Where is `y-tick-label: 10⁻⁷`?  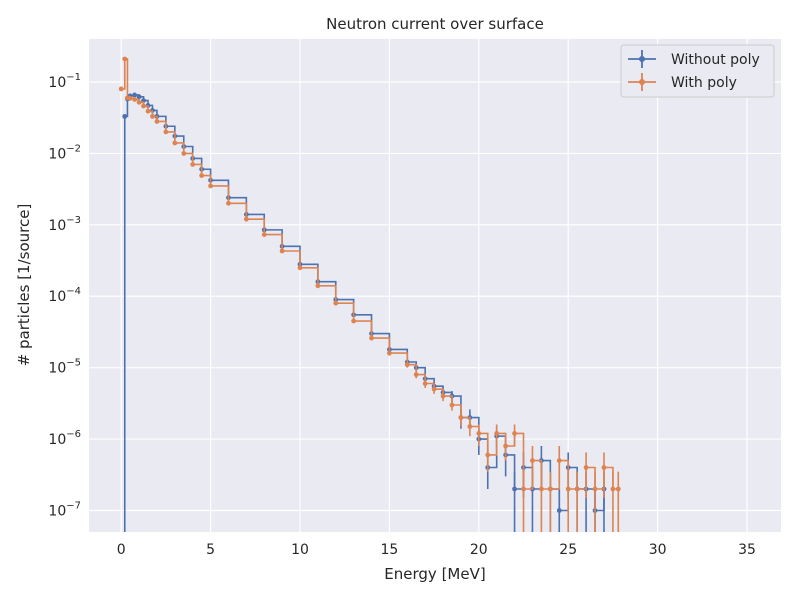 y-tick-label: 10⁻⁷ is located at coordinates (64, 510).